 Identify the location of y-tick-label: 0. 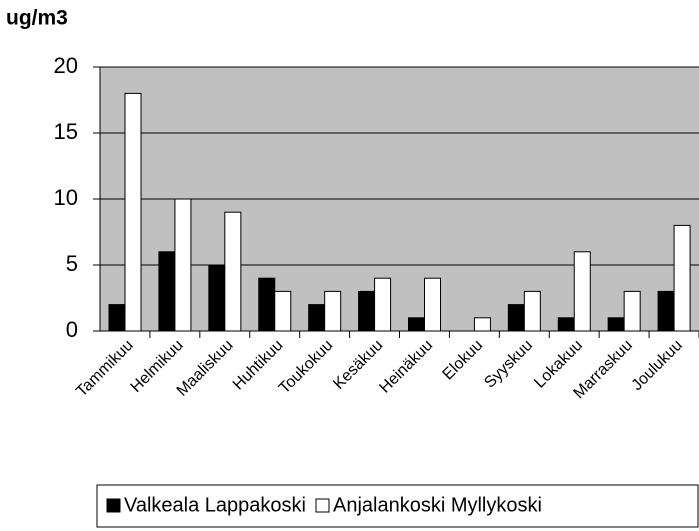
(72, 329).